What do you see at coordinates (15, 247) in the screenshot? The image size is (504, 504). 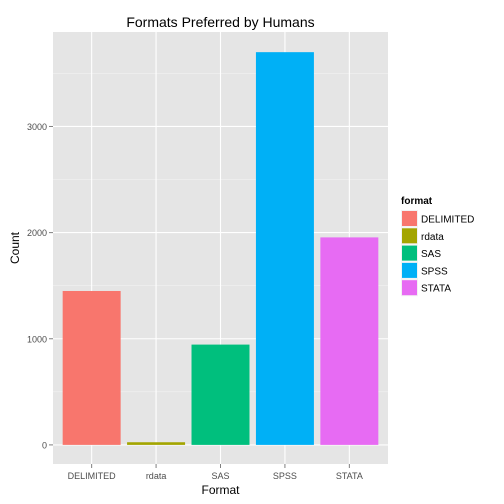 I see `y-axis-label: Count` at bounding box center [15, 247].